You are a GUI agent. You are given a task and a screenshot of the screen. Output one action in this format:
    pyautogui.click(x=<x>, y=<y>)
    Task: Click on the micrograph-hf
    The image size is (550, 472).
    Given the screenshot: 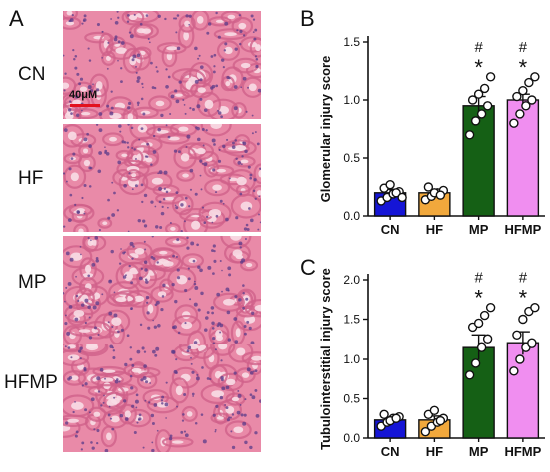 What is the action you would take?
    pyautogui.click(x=162, y=178)
    